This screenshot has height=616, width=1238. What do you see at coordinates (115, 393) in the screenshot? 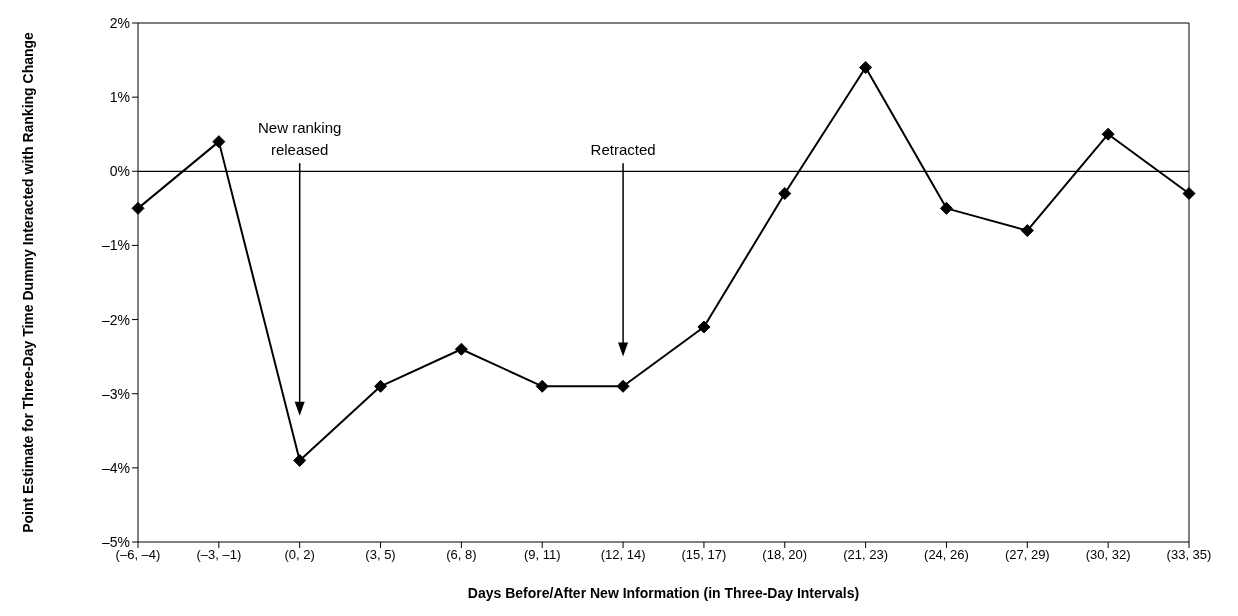
I see `y-tick-label: –3%` at bounding box center [115, 393].